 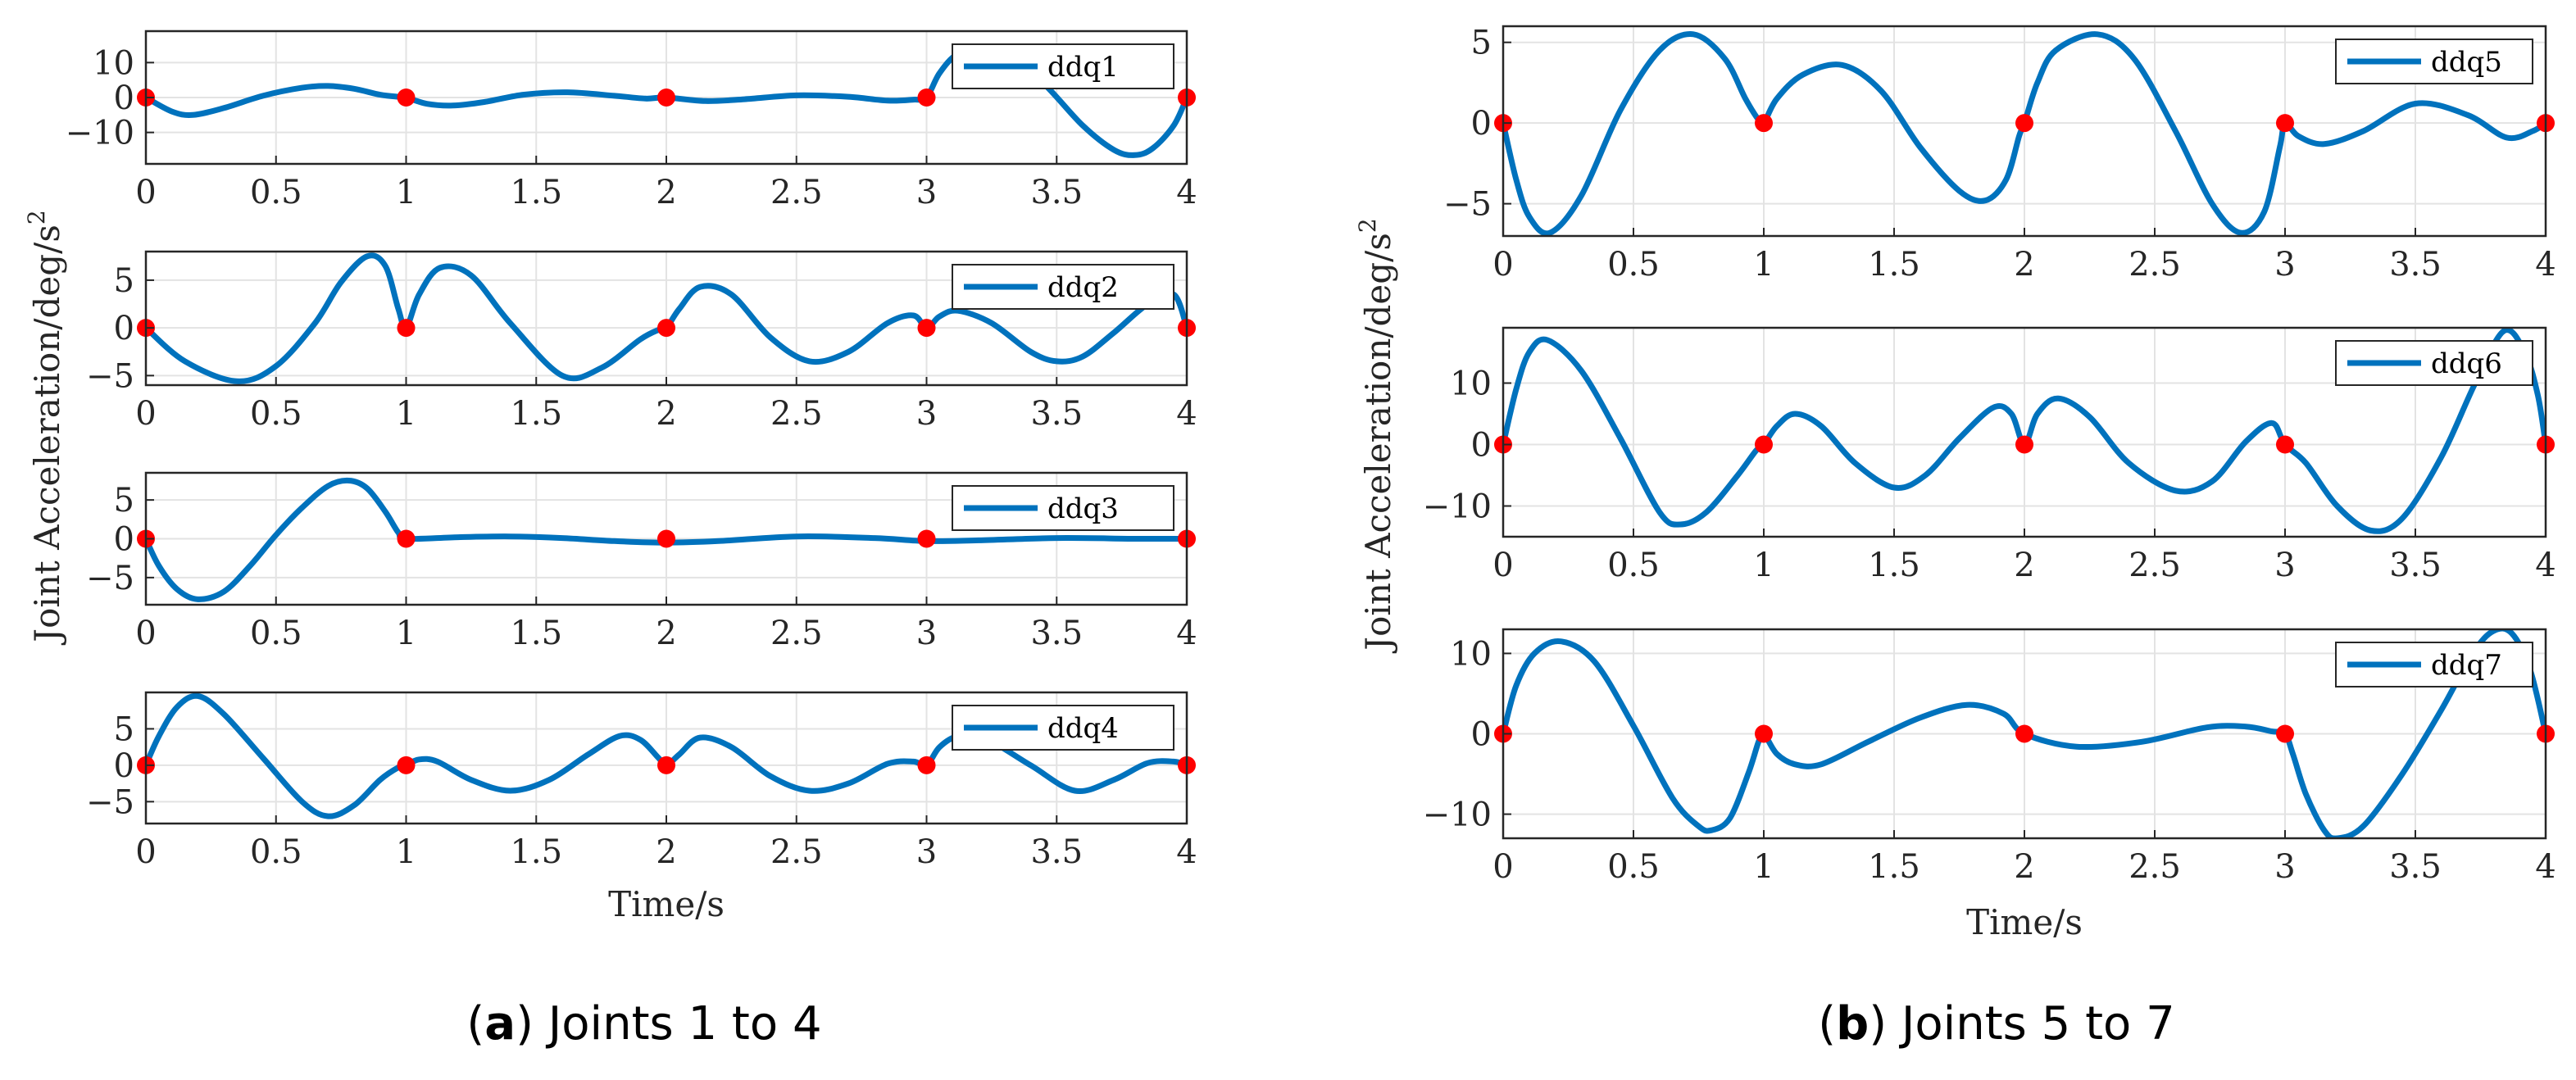 What do you see at coordinates (1083, 508) in the screenshot?
I see `legend-label: ddq3` at bounding box center [1083, 508].